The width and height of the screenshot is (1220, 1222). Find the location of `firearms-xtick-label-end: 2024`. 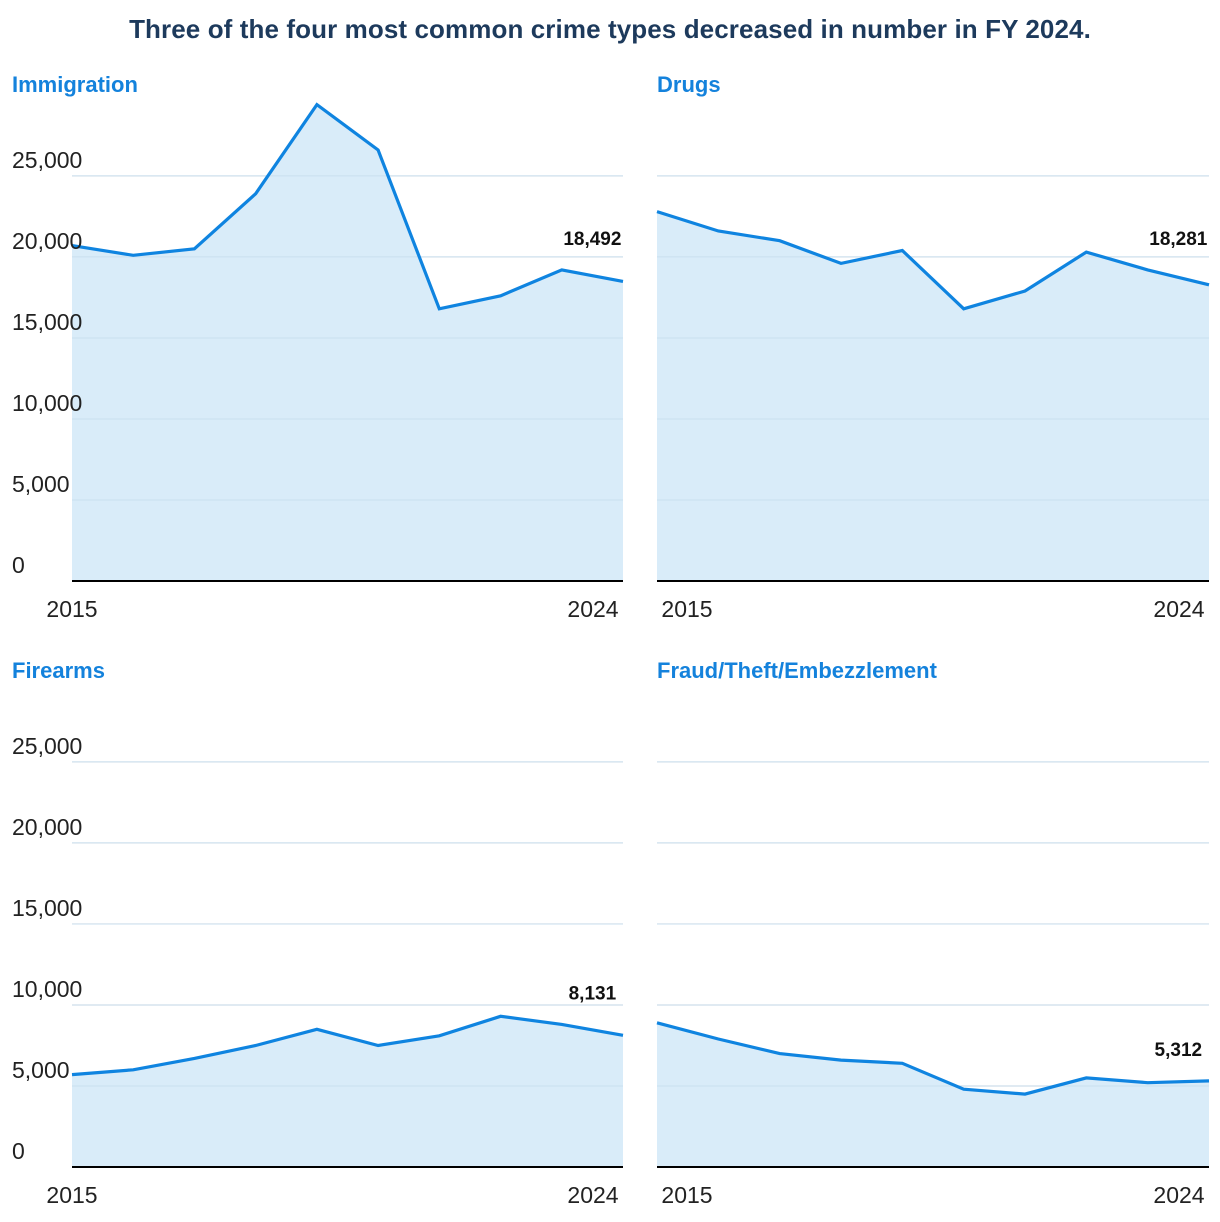

firearms-xtick-label-end: 2024 is located at coordinates (592, 1195).